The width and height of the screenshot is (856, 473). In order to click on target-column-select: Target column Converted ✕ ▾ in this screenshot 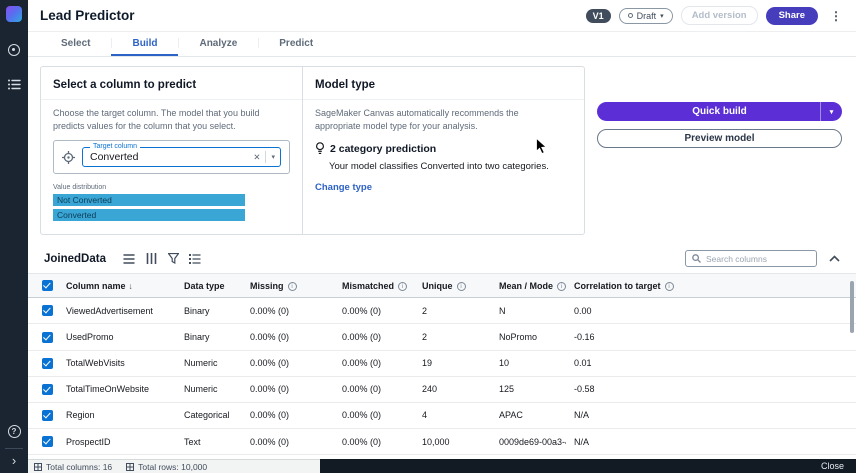, I will do `click(181, 155)`.